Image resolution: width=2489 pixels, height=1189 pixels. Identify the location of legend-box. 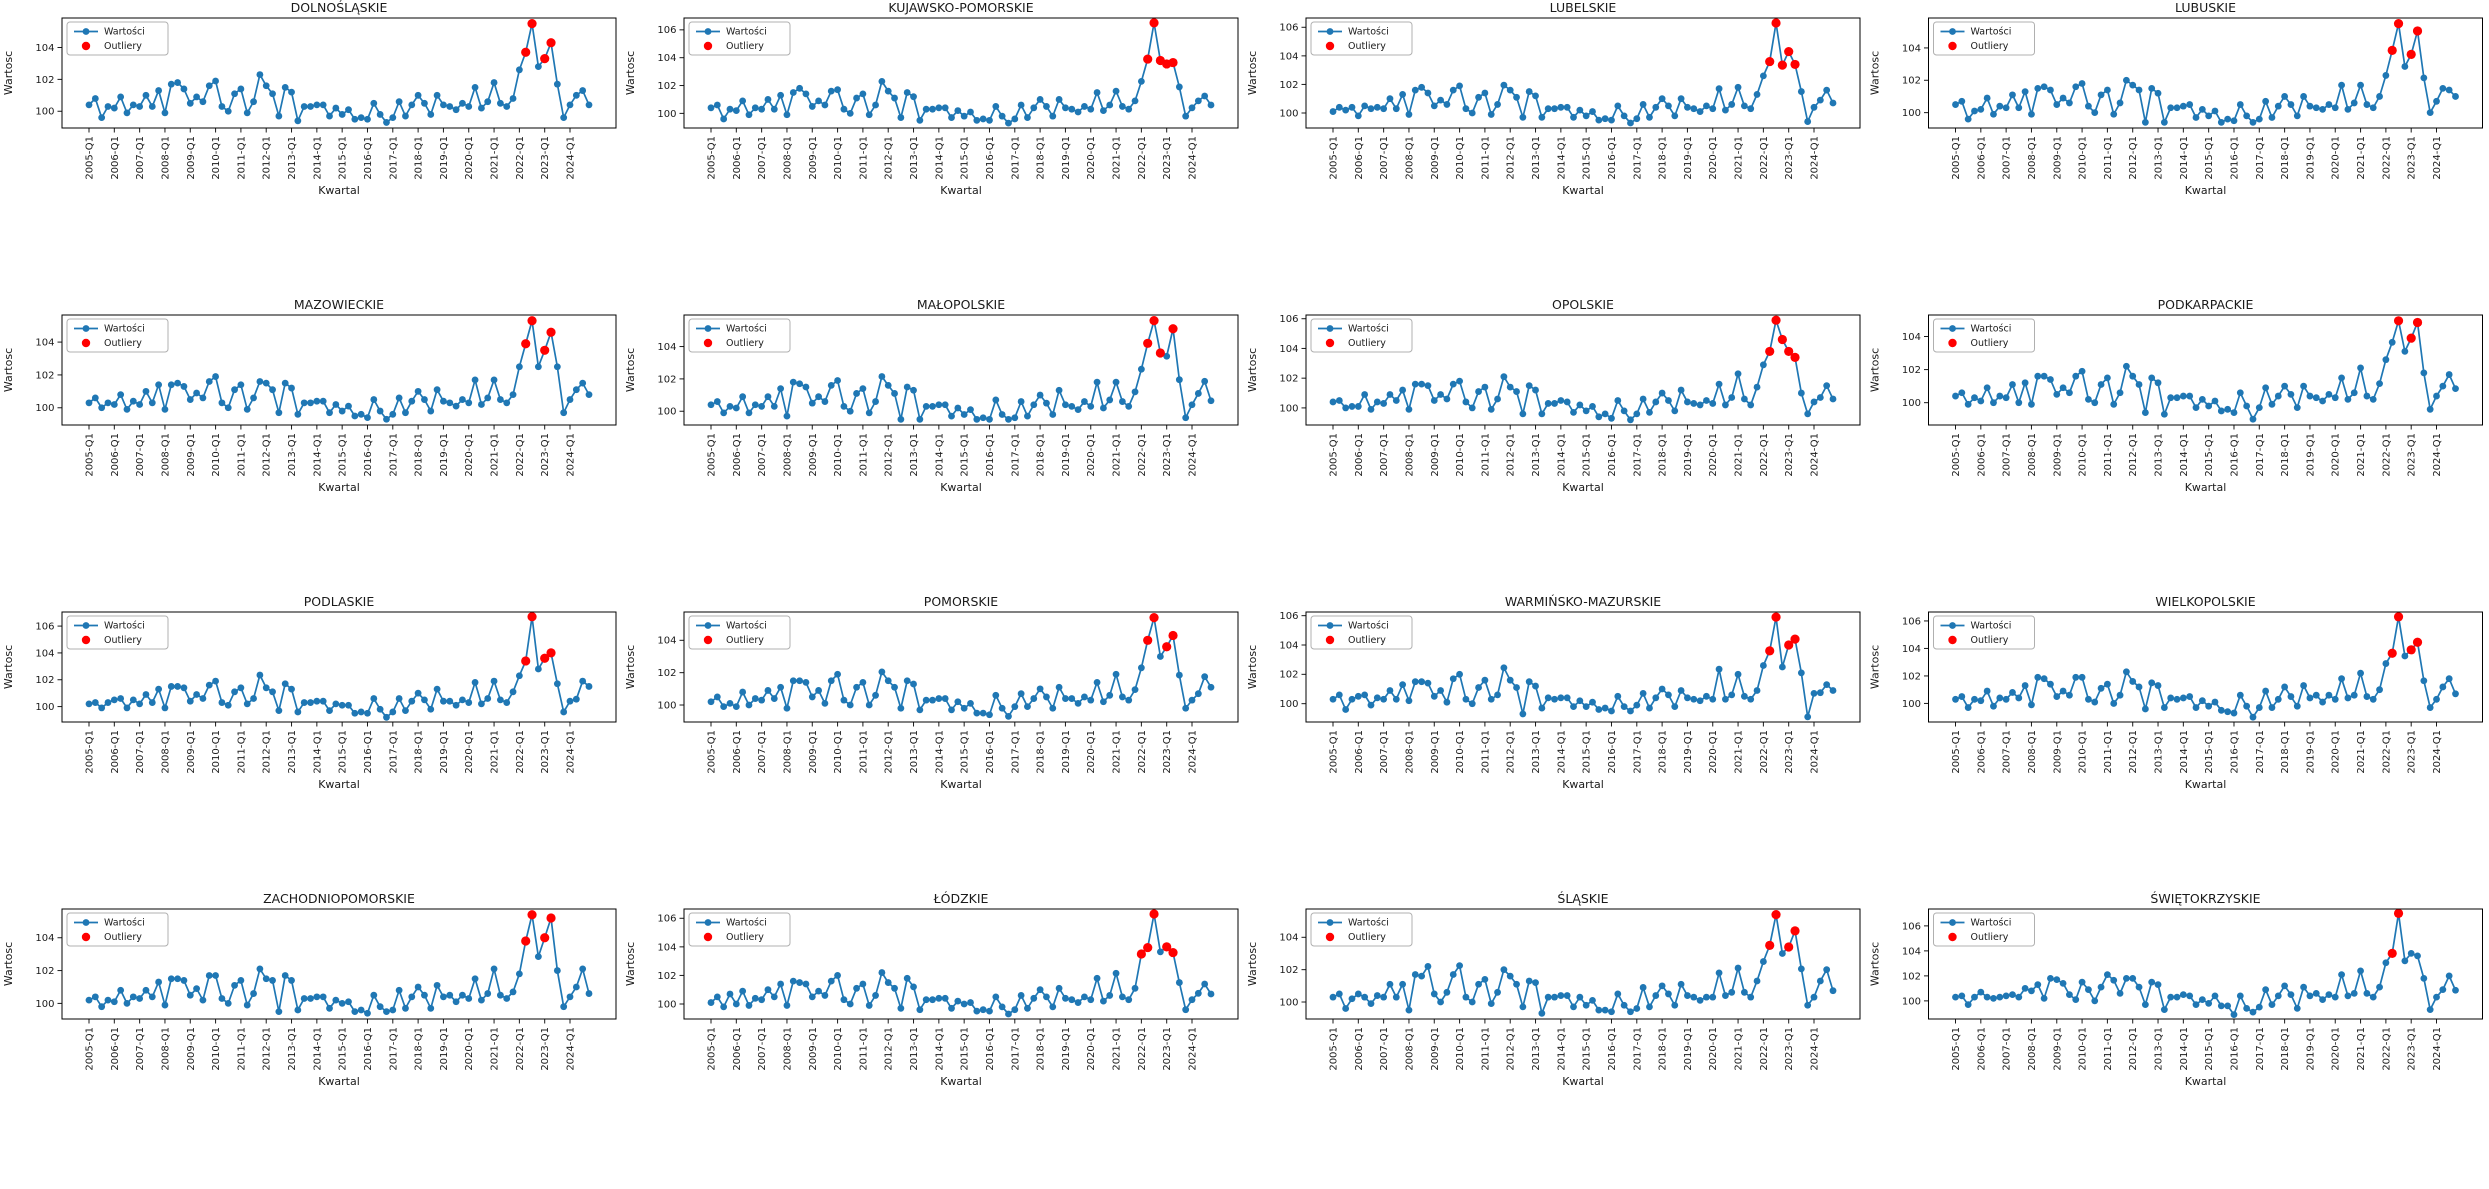
(1984, 335).